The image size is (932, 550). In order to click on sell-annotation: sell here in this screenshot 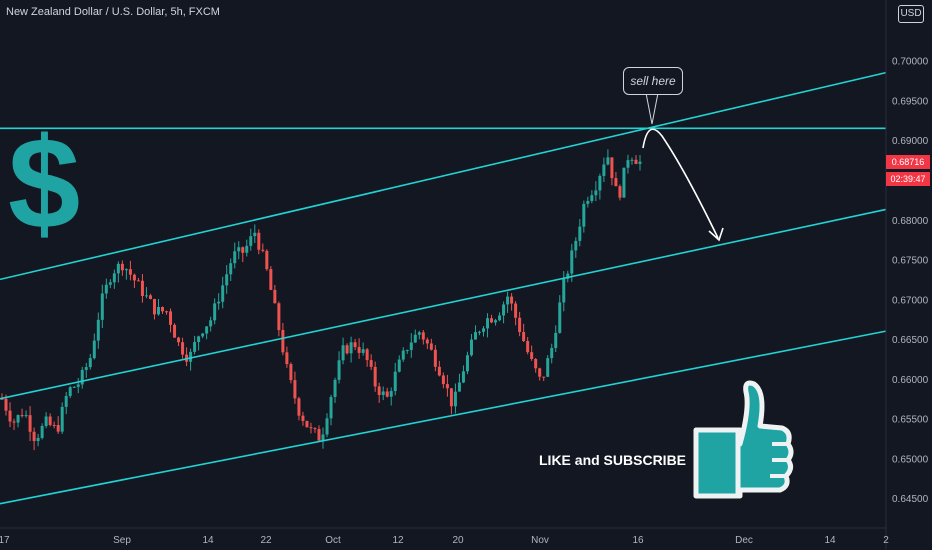, I will do `click(653, 81)`.